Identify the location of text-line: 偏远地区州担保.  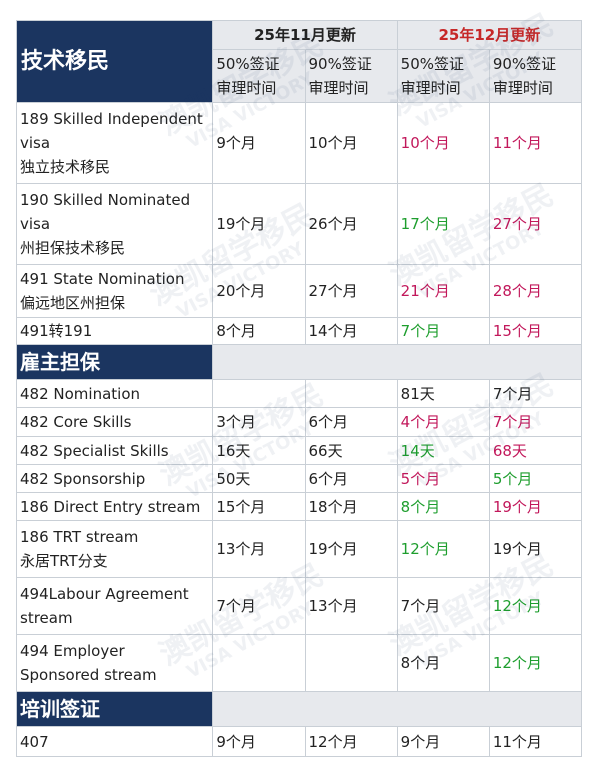
(73, 303).